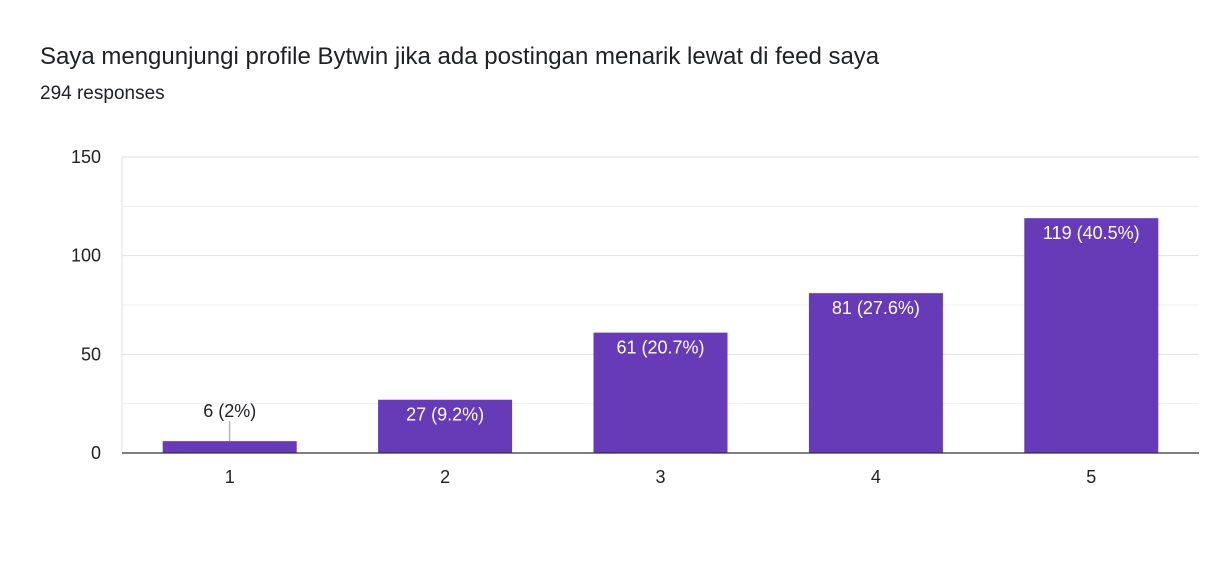  I want to click on y-tick-label: 0, so click(96, 453).